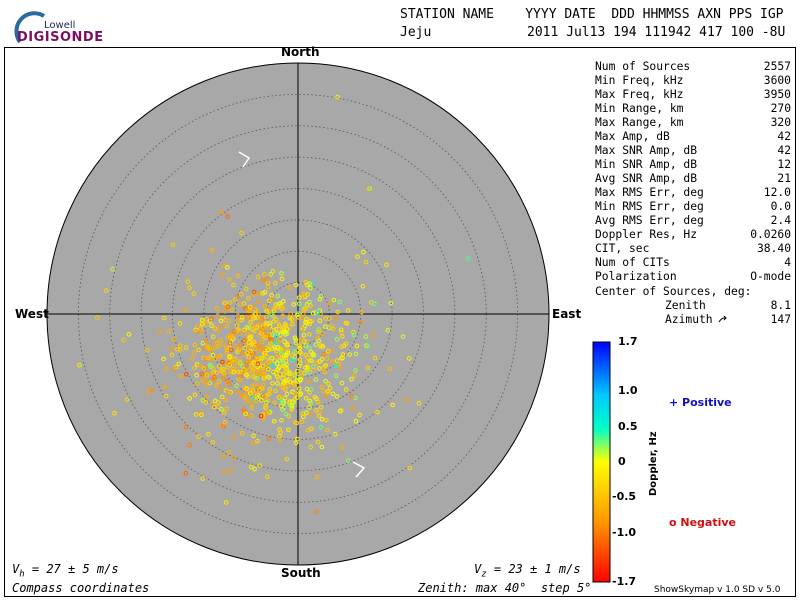 The width and height of the screenshot is (800, 600). I want to click on stat-label: Min RMS Err, deg, so click(649, 206).